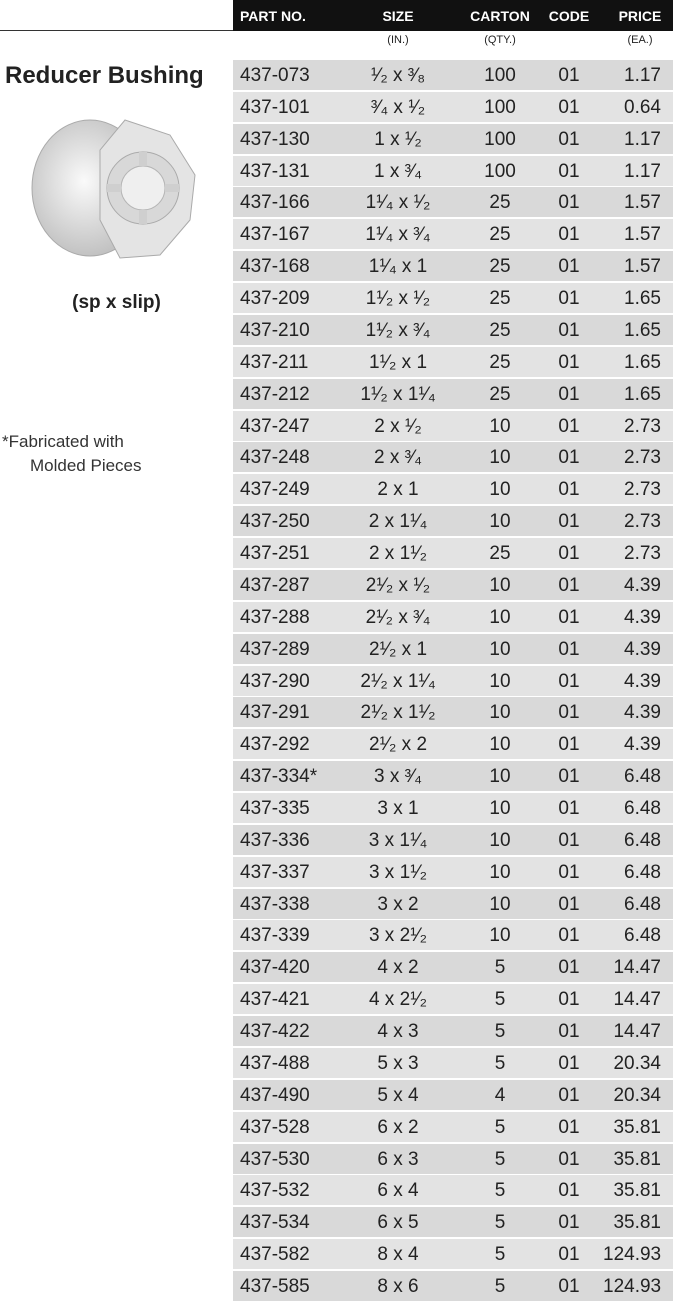  What do you see at coordinates (453, 266) in the screenshot?
I see `table-row: 437-168 1¹⁄₄ x 1 25 01 1.57` at bounding box center [453, 266].